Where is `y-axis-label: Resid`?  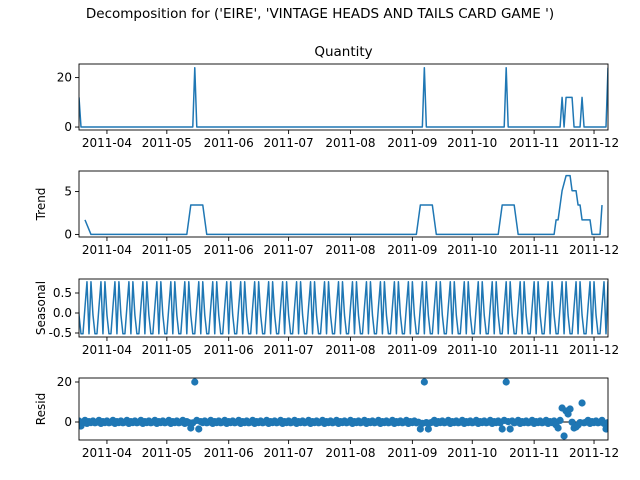 y-axis-label: Resid is located at coordinates (41, 409).